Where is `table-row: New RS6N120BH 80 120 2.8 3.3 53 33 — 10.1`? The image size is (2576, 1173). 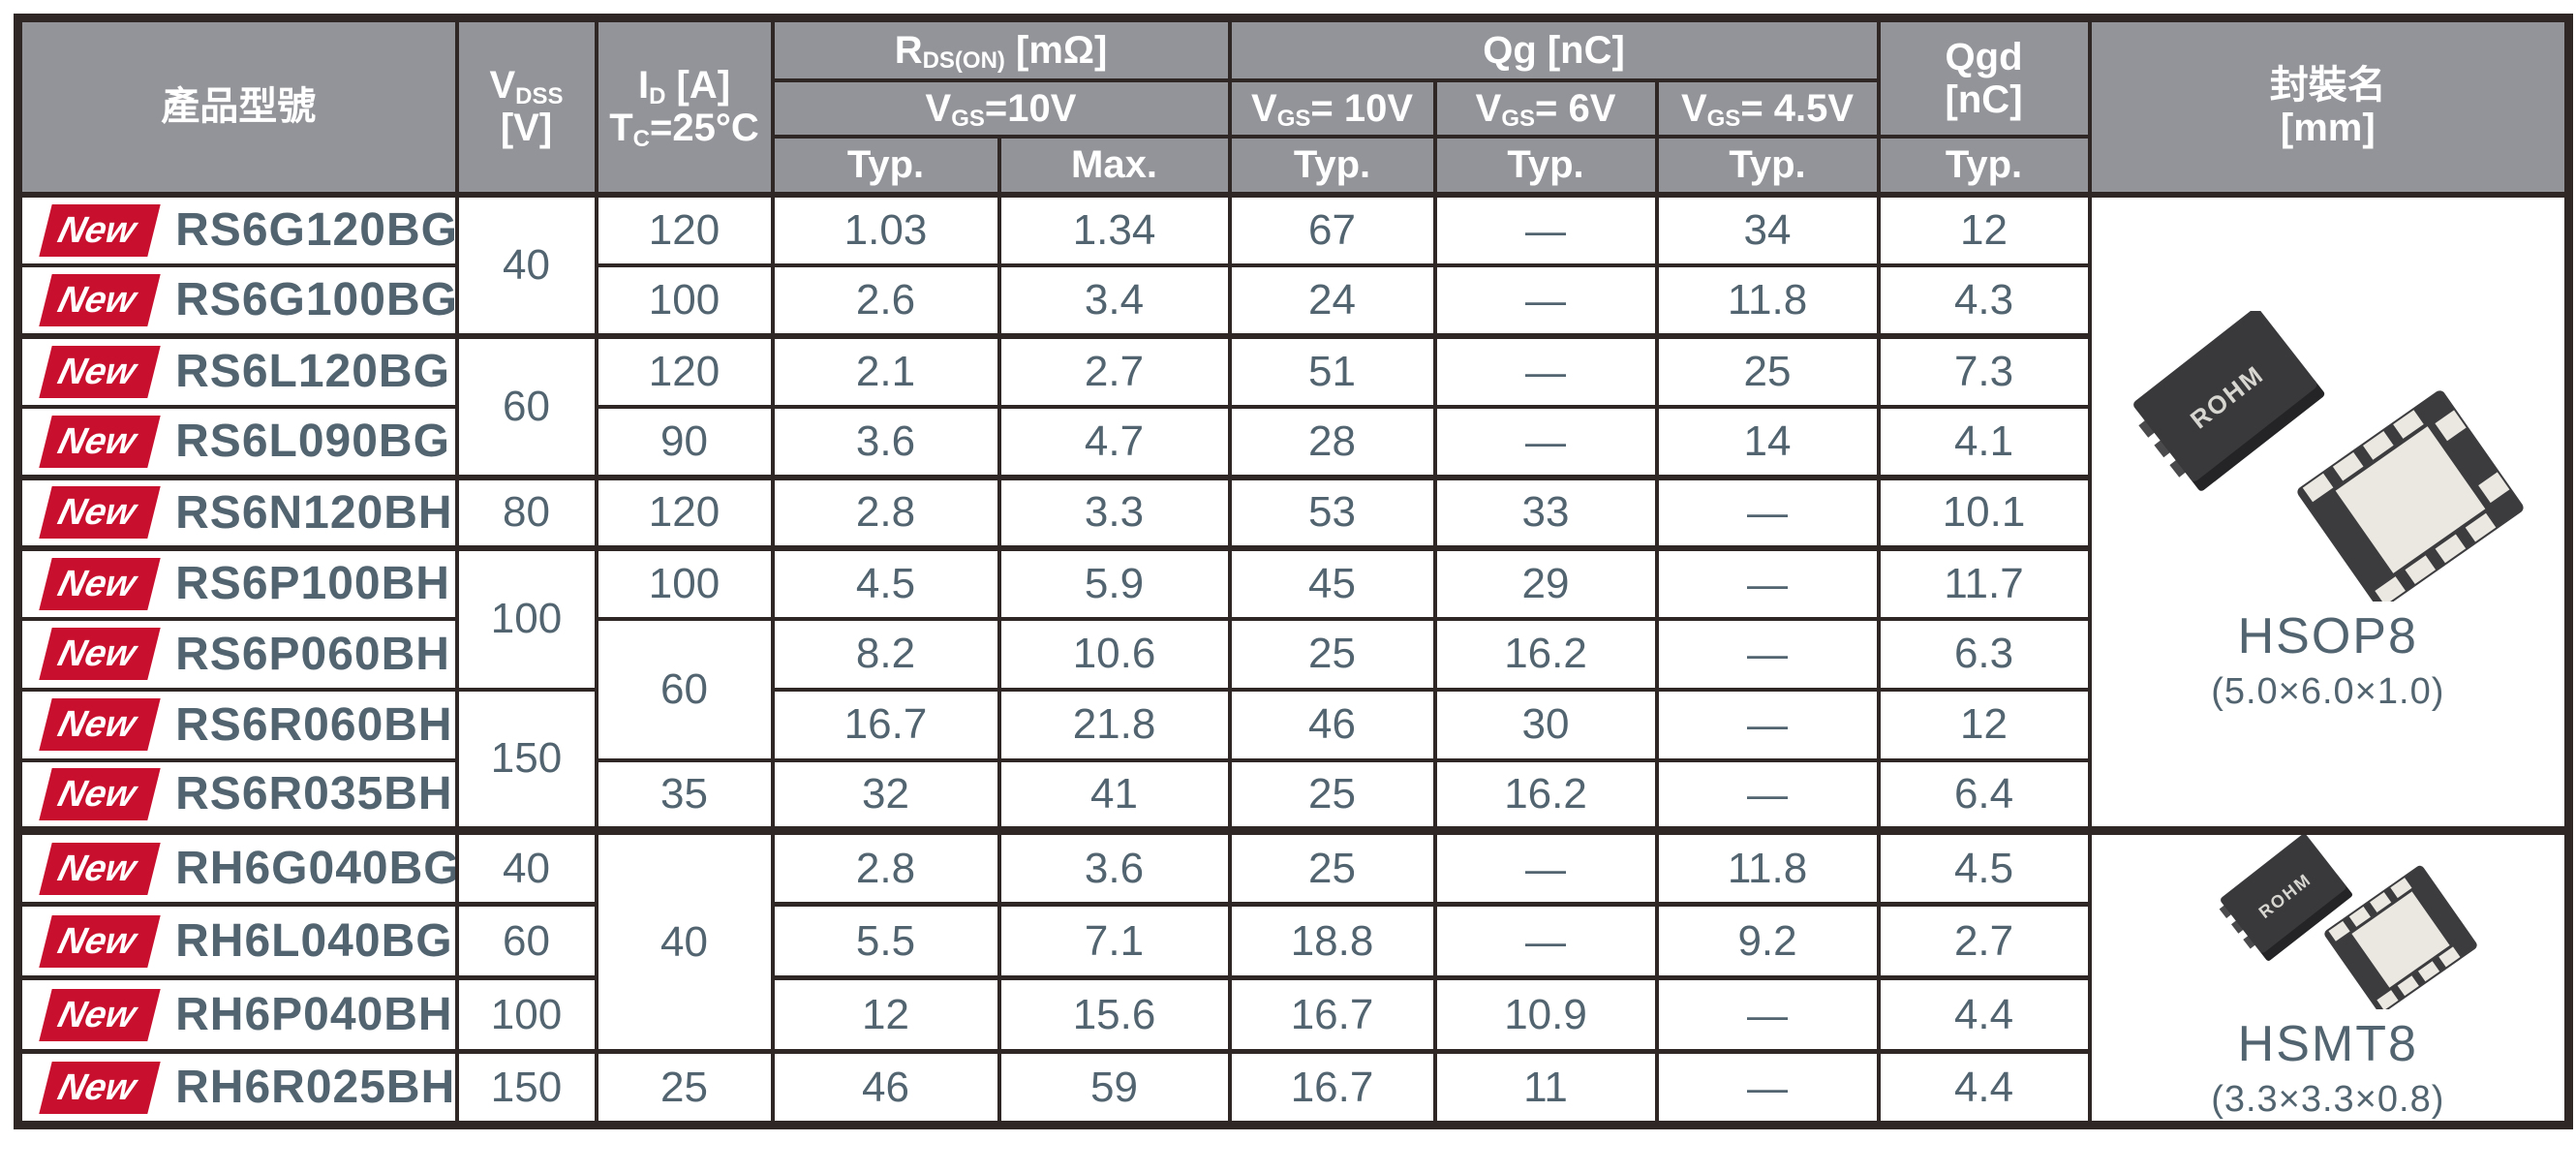
table-row: New RS6N120BH 80 120 2.8 3.3 53 33 — 10.1 is located at coordinates (1292, 512).